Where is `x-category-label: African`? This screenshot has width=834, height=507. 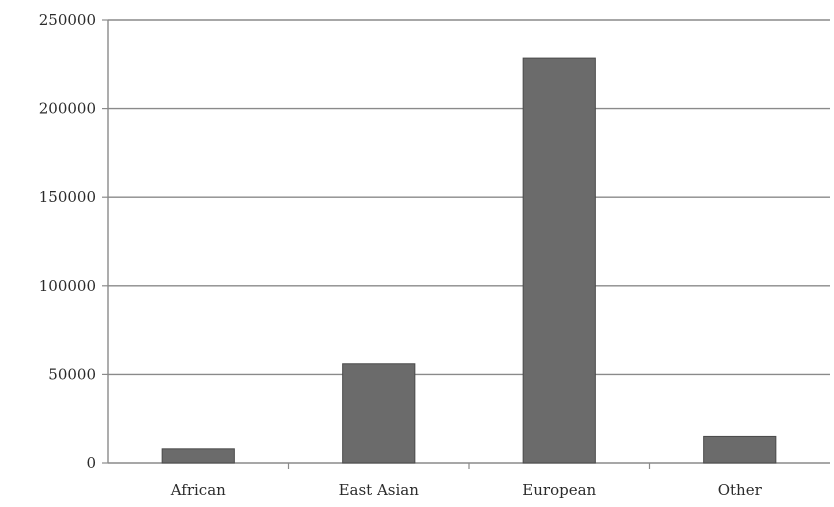 x-category-label: African is located at coordinates (198, 490).